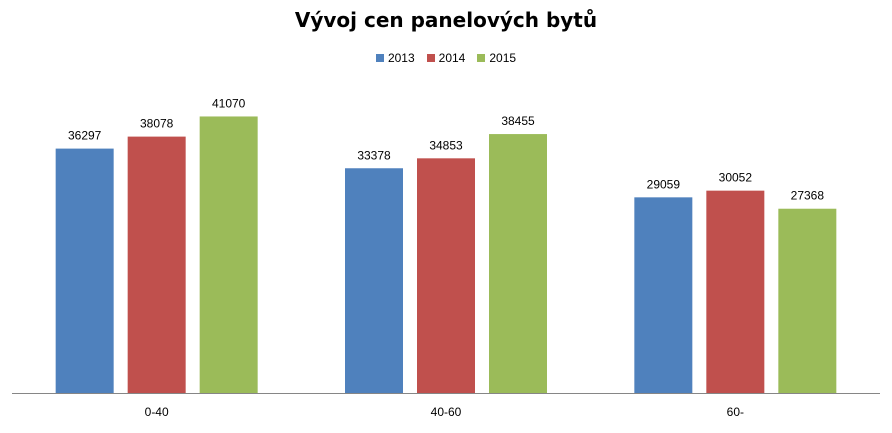 The width and height of the screenshot is (892, 433). Describe the element at coordinates (736, 178) in the screenshot. I see `data-label-2014-60-: 30052` at that location.